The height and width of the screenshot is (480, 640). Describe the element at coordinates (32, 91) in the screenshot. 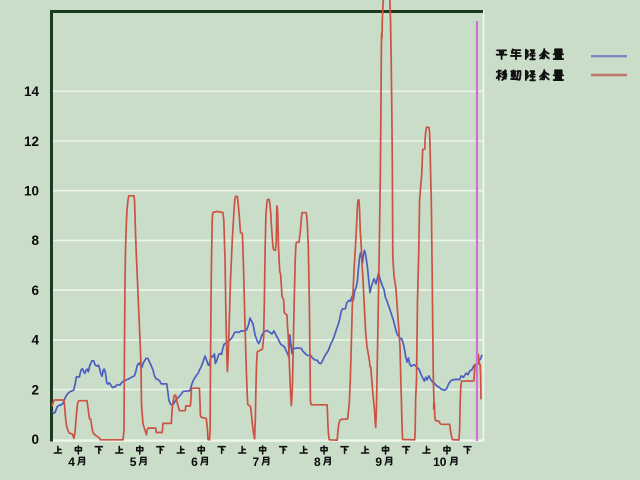

I see `svg-text: 14` at that location.